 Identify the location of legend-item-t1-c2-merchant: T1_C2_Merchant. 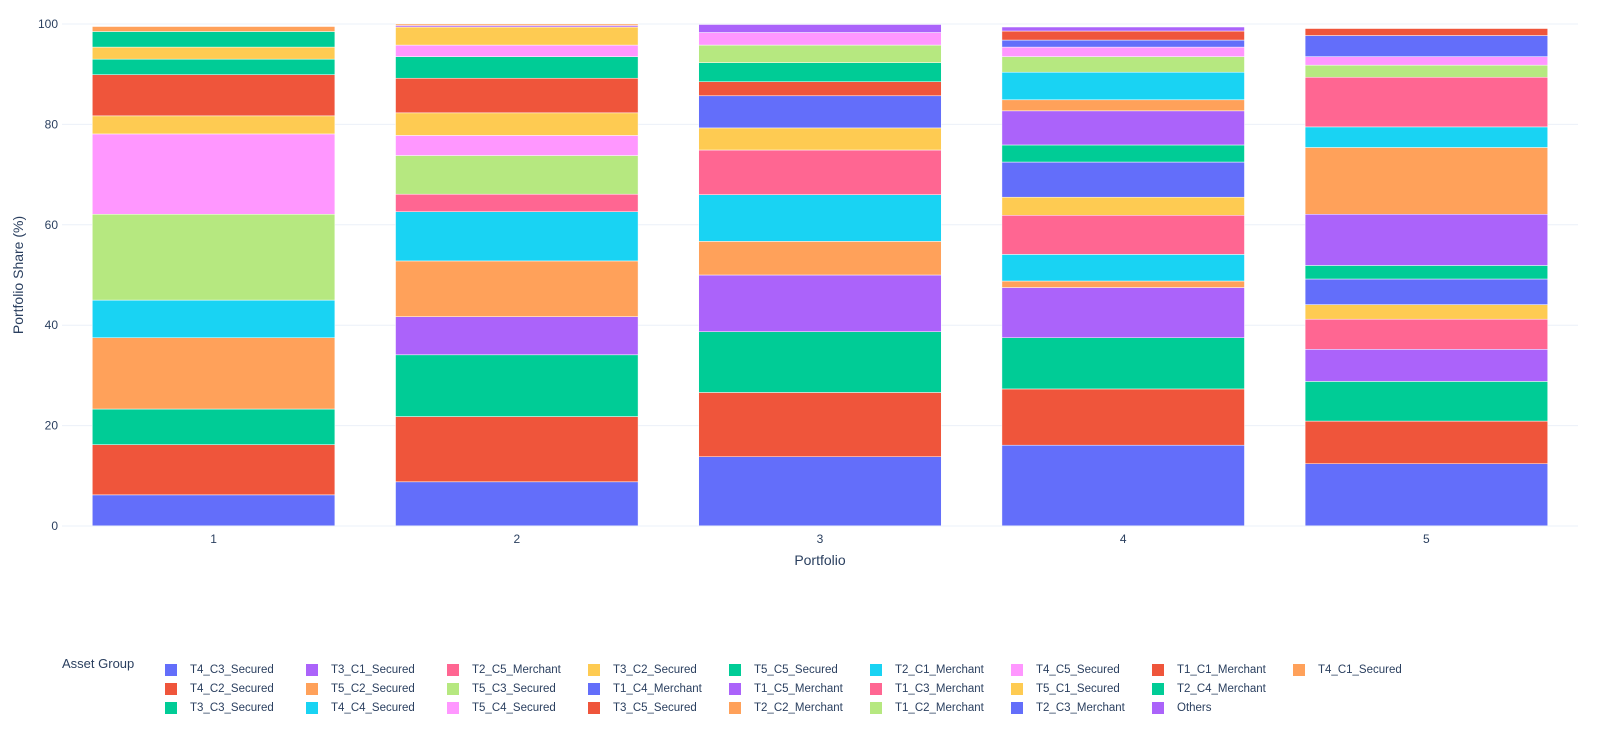
(940, 707).